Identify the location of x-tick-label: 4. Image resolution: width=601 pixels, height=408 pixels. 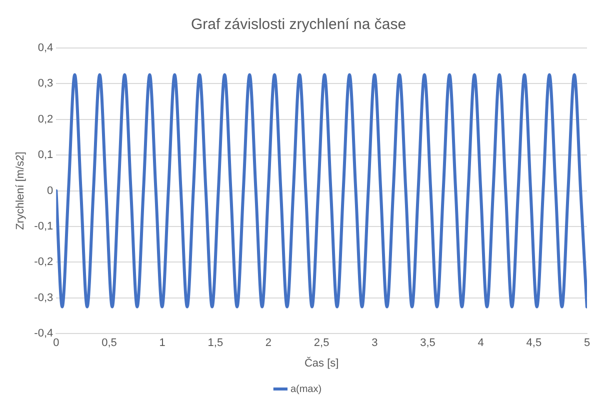
(481, 343).